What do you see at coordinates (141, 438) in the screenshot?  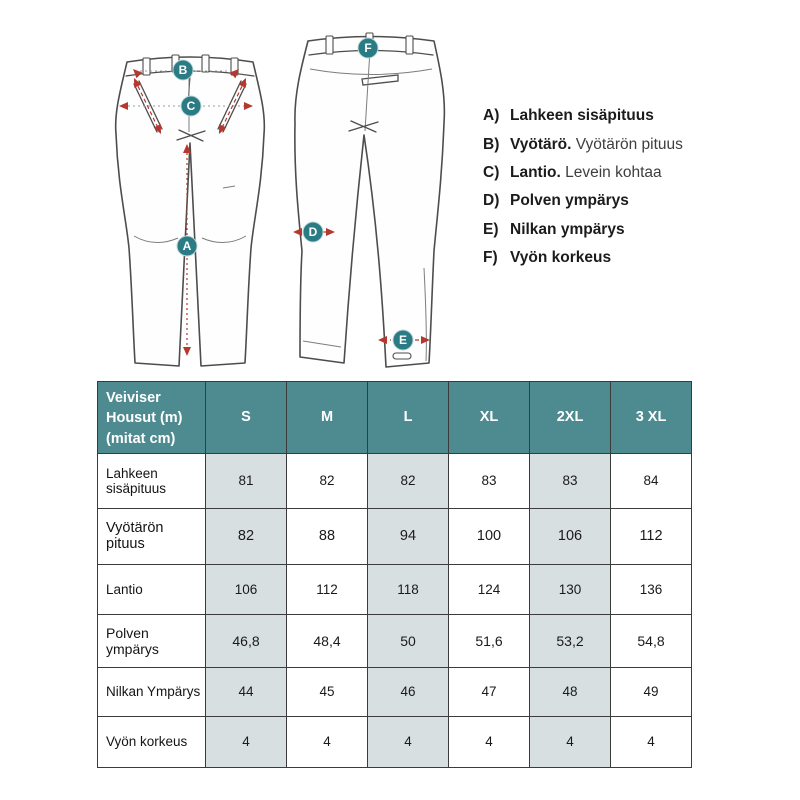 I see `corner-header-line: (mitat cm)` at bounding box center [141, 438].